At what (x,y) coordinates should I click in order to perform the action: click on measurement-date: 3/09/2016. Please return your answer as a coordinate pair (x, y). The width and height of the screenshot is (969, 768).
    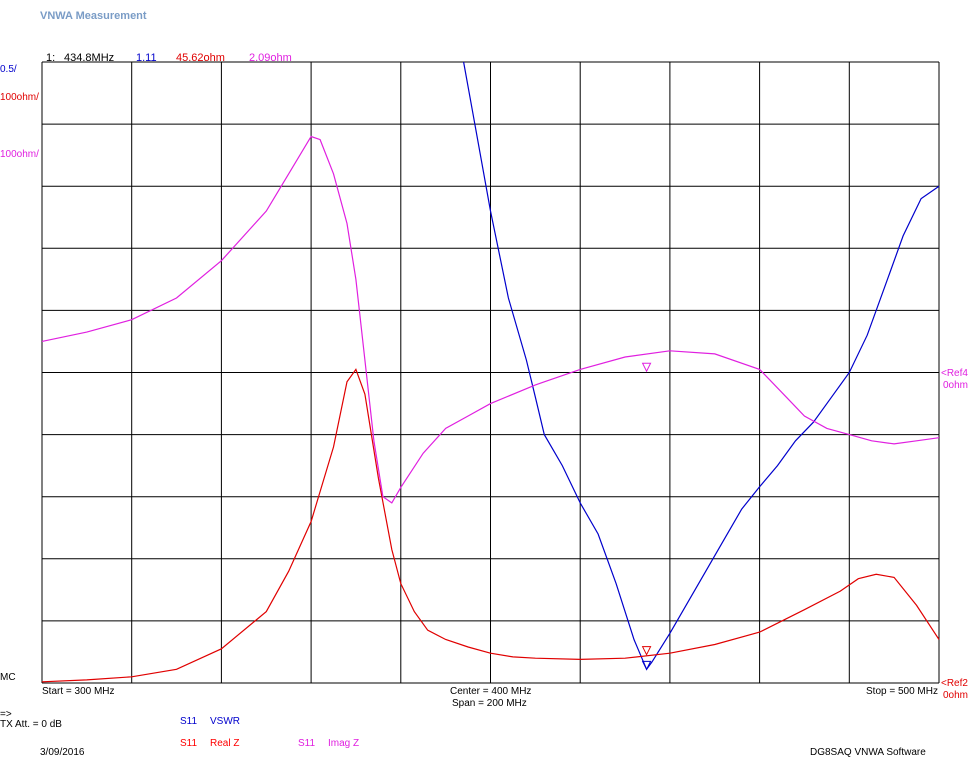
    Looking at the image, I should click on (62, 752).